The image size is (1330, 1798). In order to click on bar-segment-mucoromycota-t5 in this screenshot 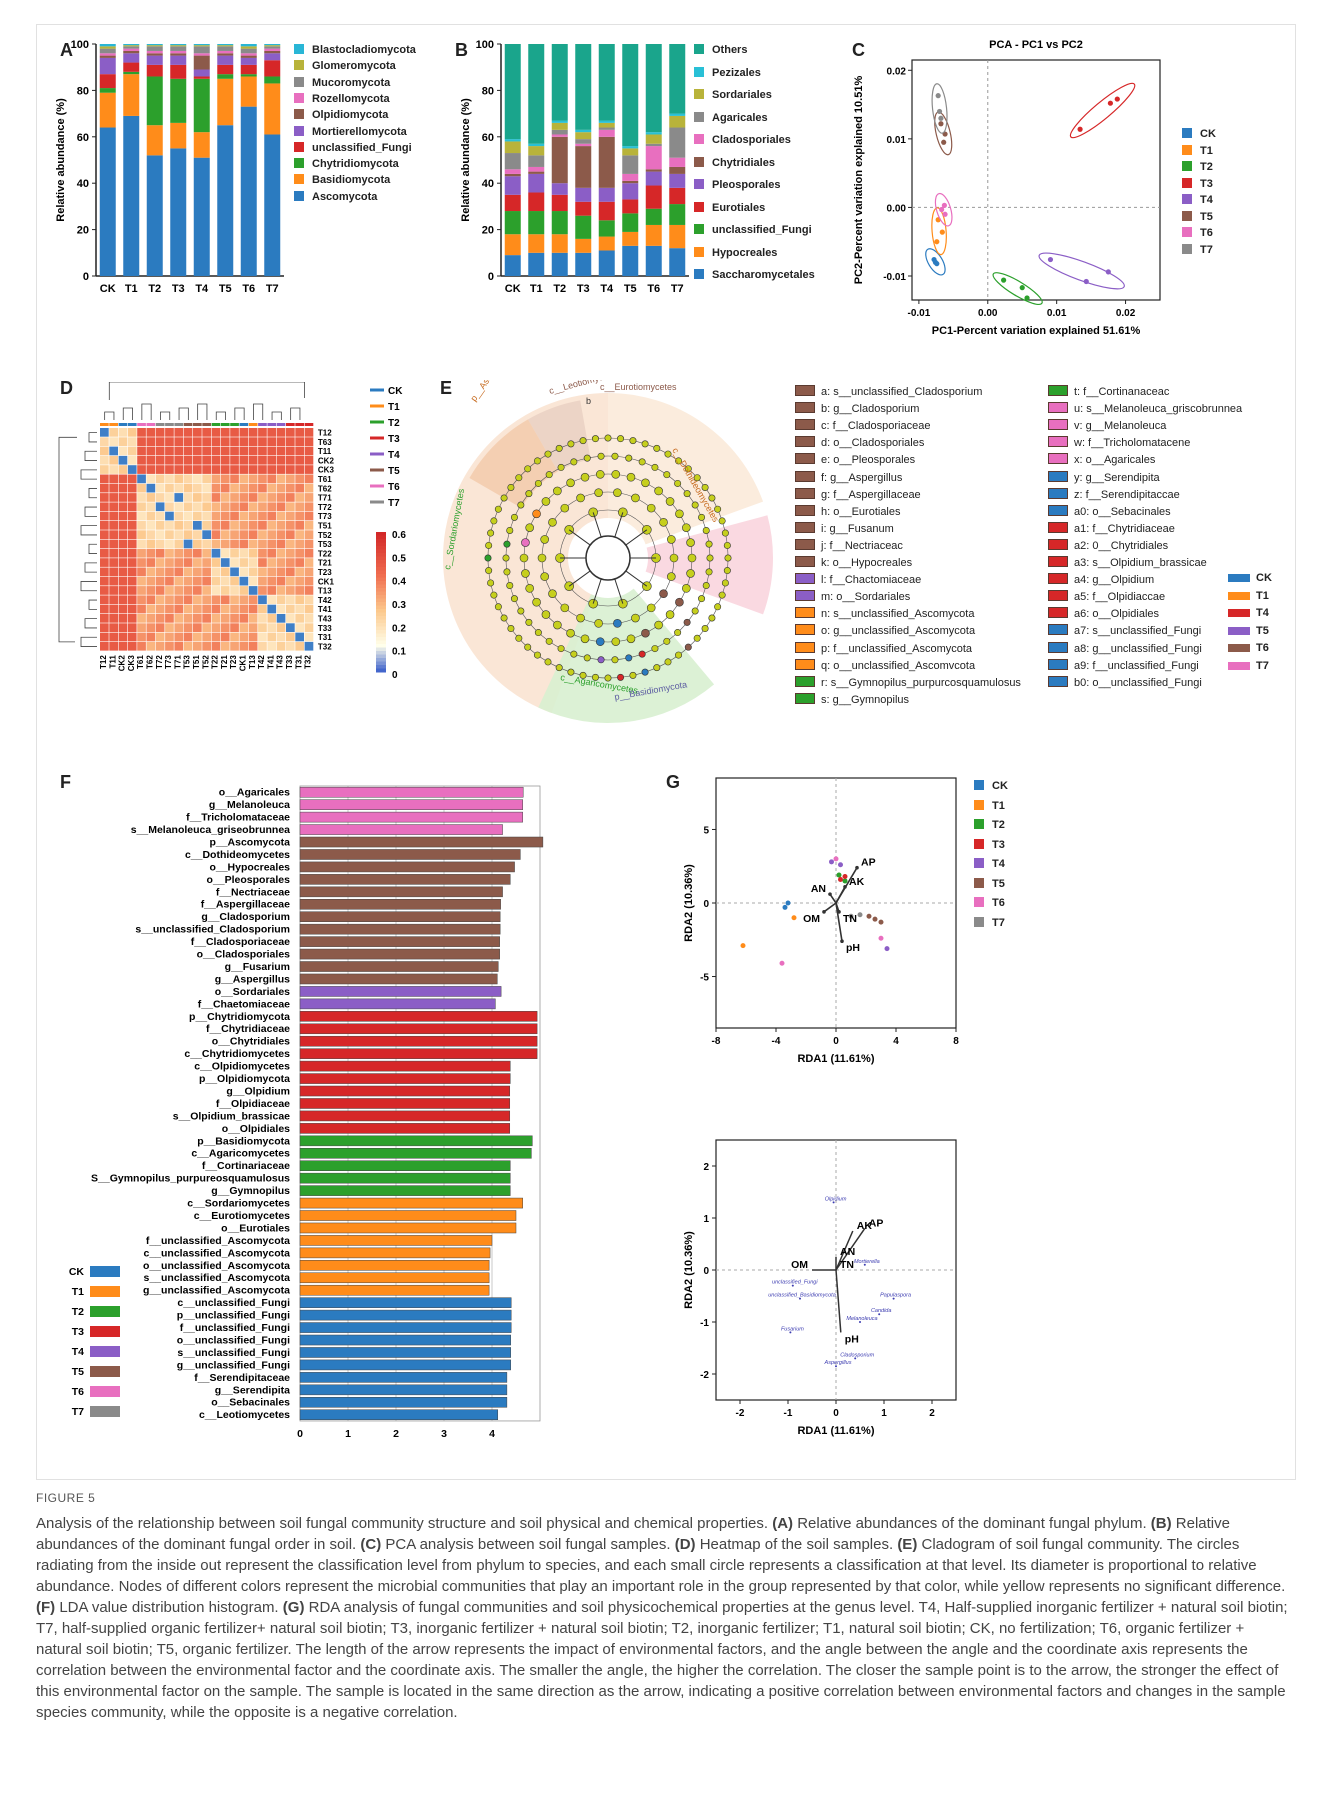, I will do `click(225, 48)`.